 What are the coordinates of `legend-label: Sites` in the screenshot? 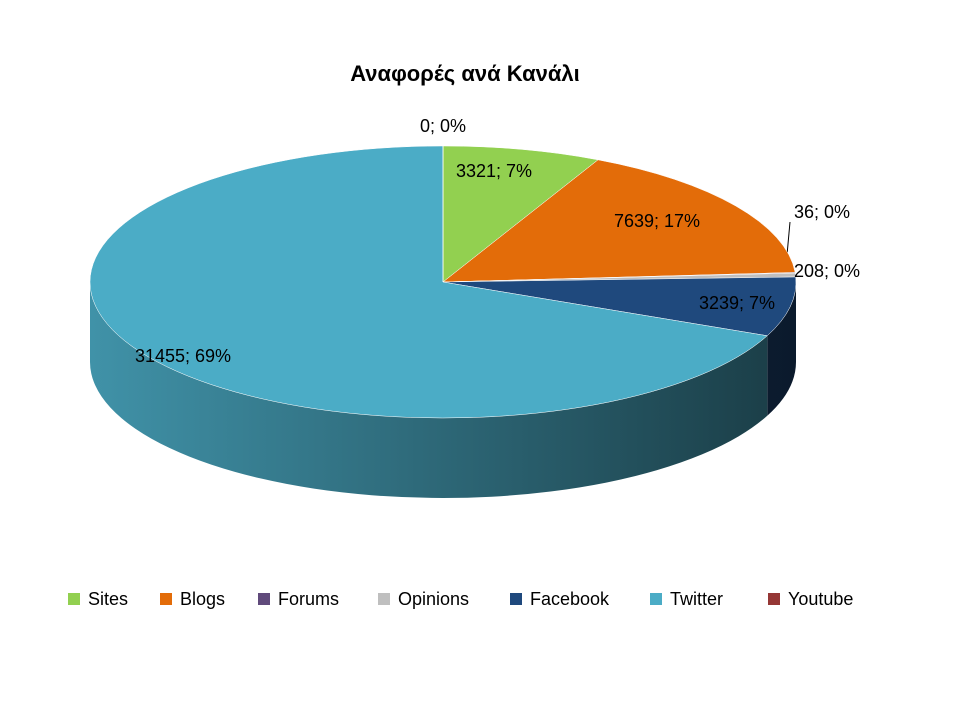 It's located at (108, 599).